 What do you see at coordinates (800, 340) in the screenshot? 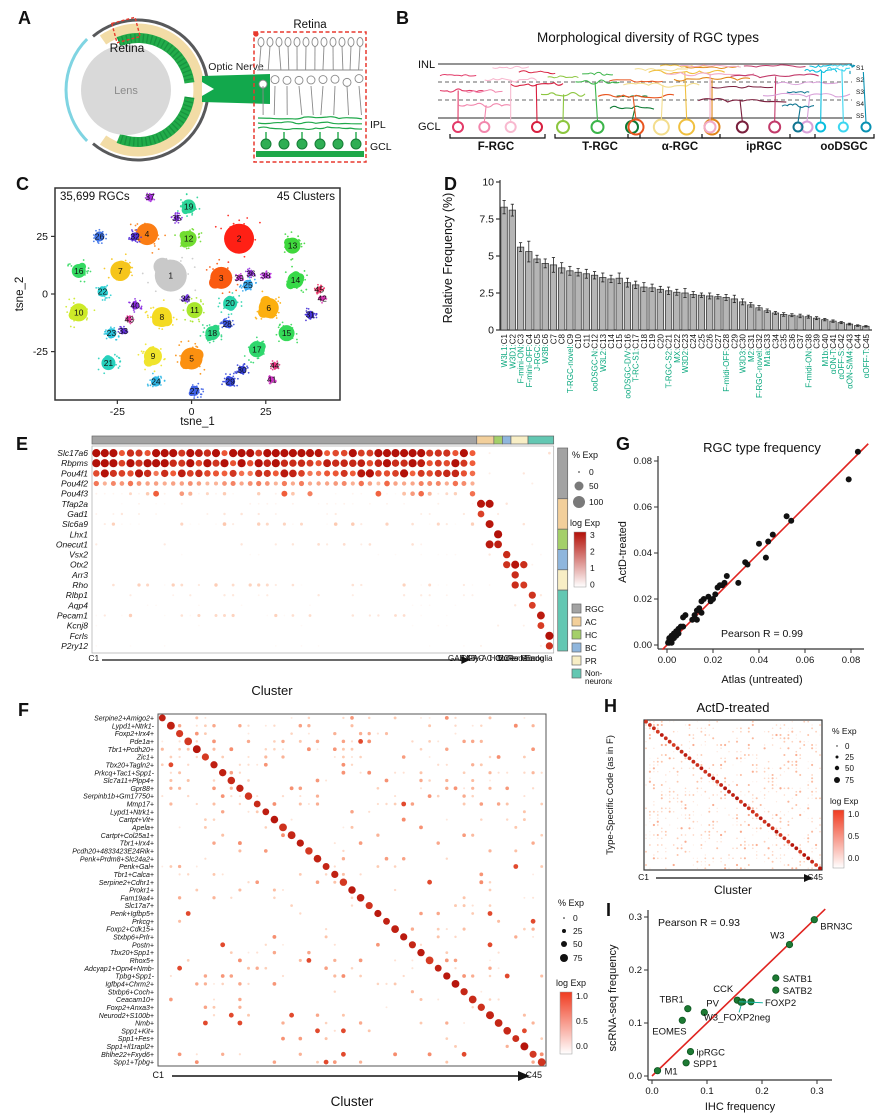
I see `svg-text: C37` at bounding box center [800, 340].